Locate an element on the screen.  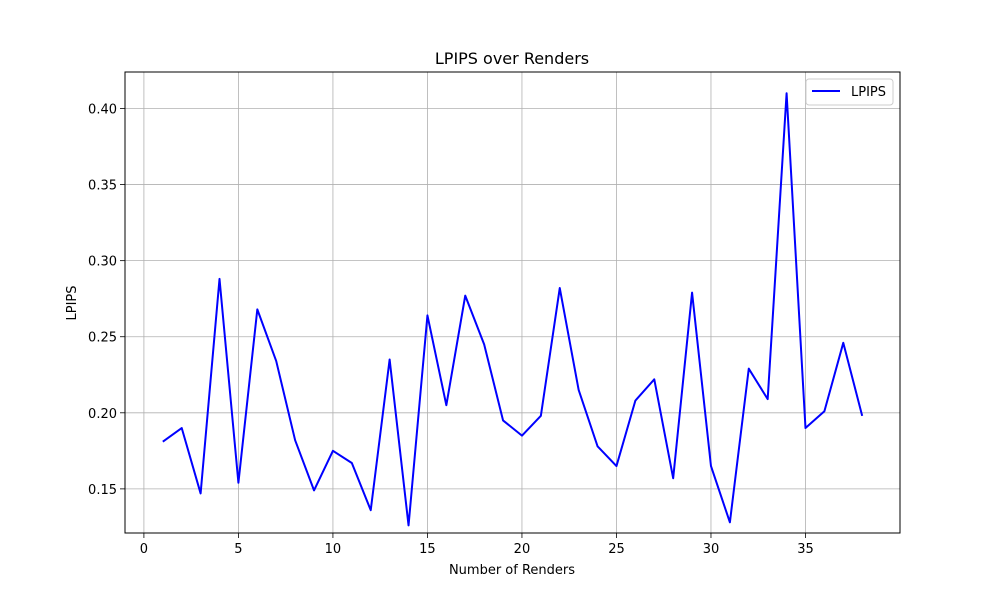
chart-title: LPIPS over Renders is located at coordinates (512, 58).